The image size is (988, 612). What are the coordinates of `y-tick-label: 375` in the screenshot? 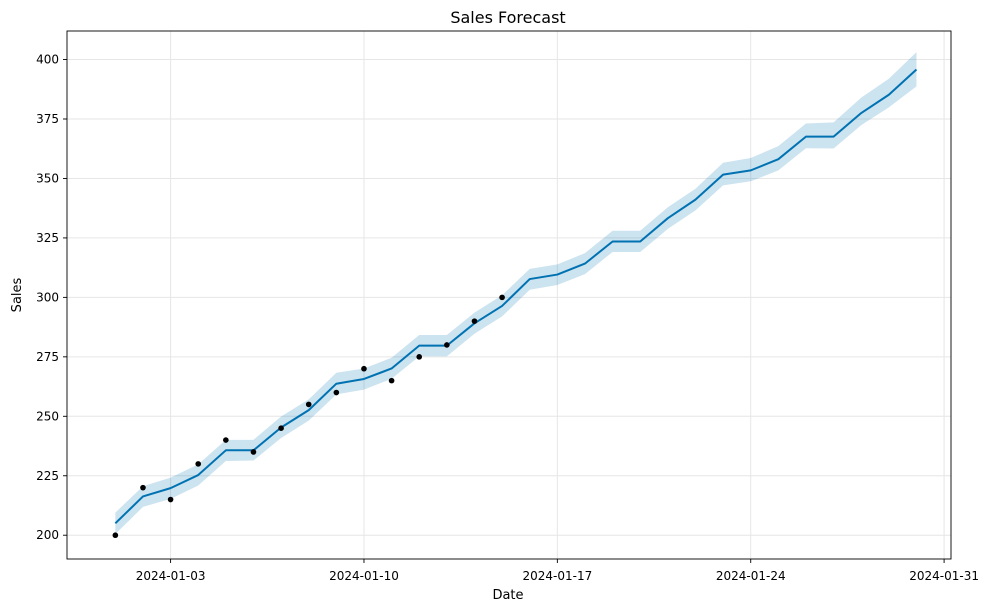 It's located at (47, 119).